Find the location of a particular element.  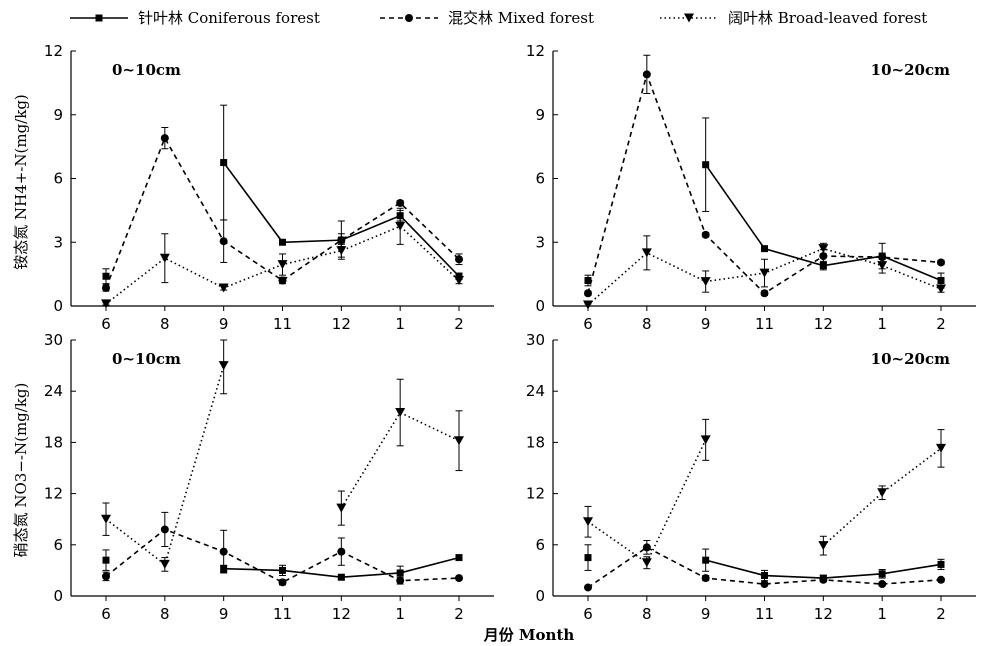

series-square is located at coordinates (282, 565).